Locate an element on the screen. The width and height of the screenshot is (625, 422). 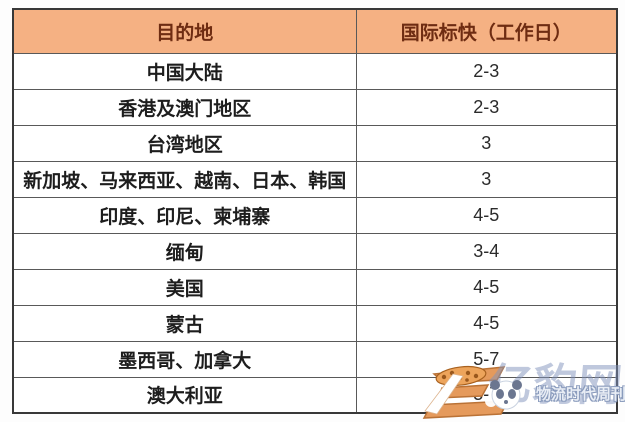
destination-cell: 澳大利亚 is located at coordinates (184, 395).